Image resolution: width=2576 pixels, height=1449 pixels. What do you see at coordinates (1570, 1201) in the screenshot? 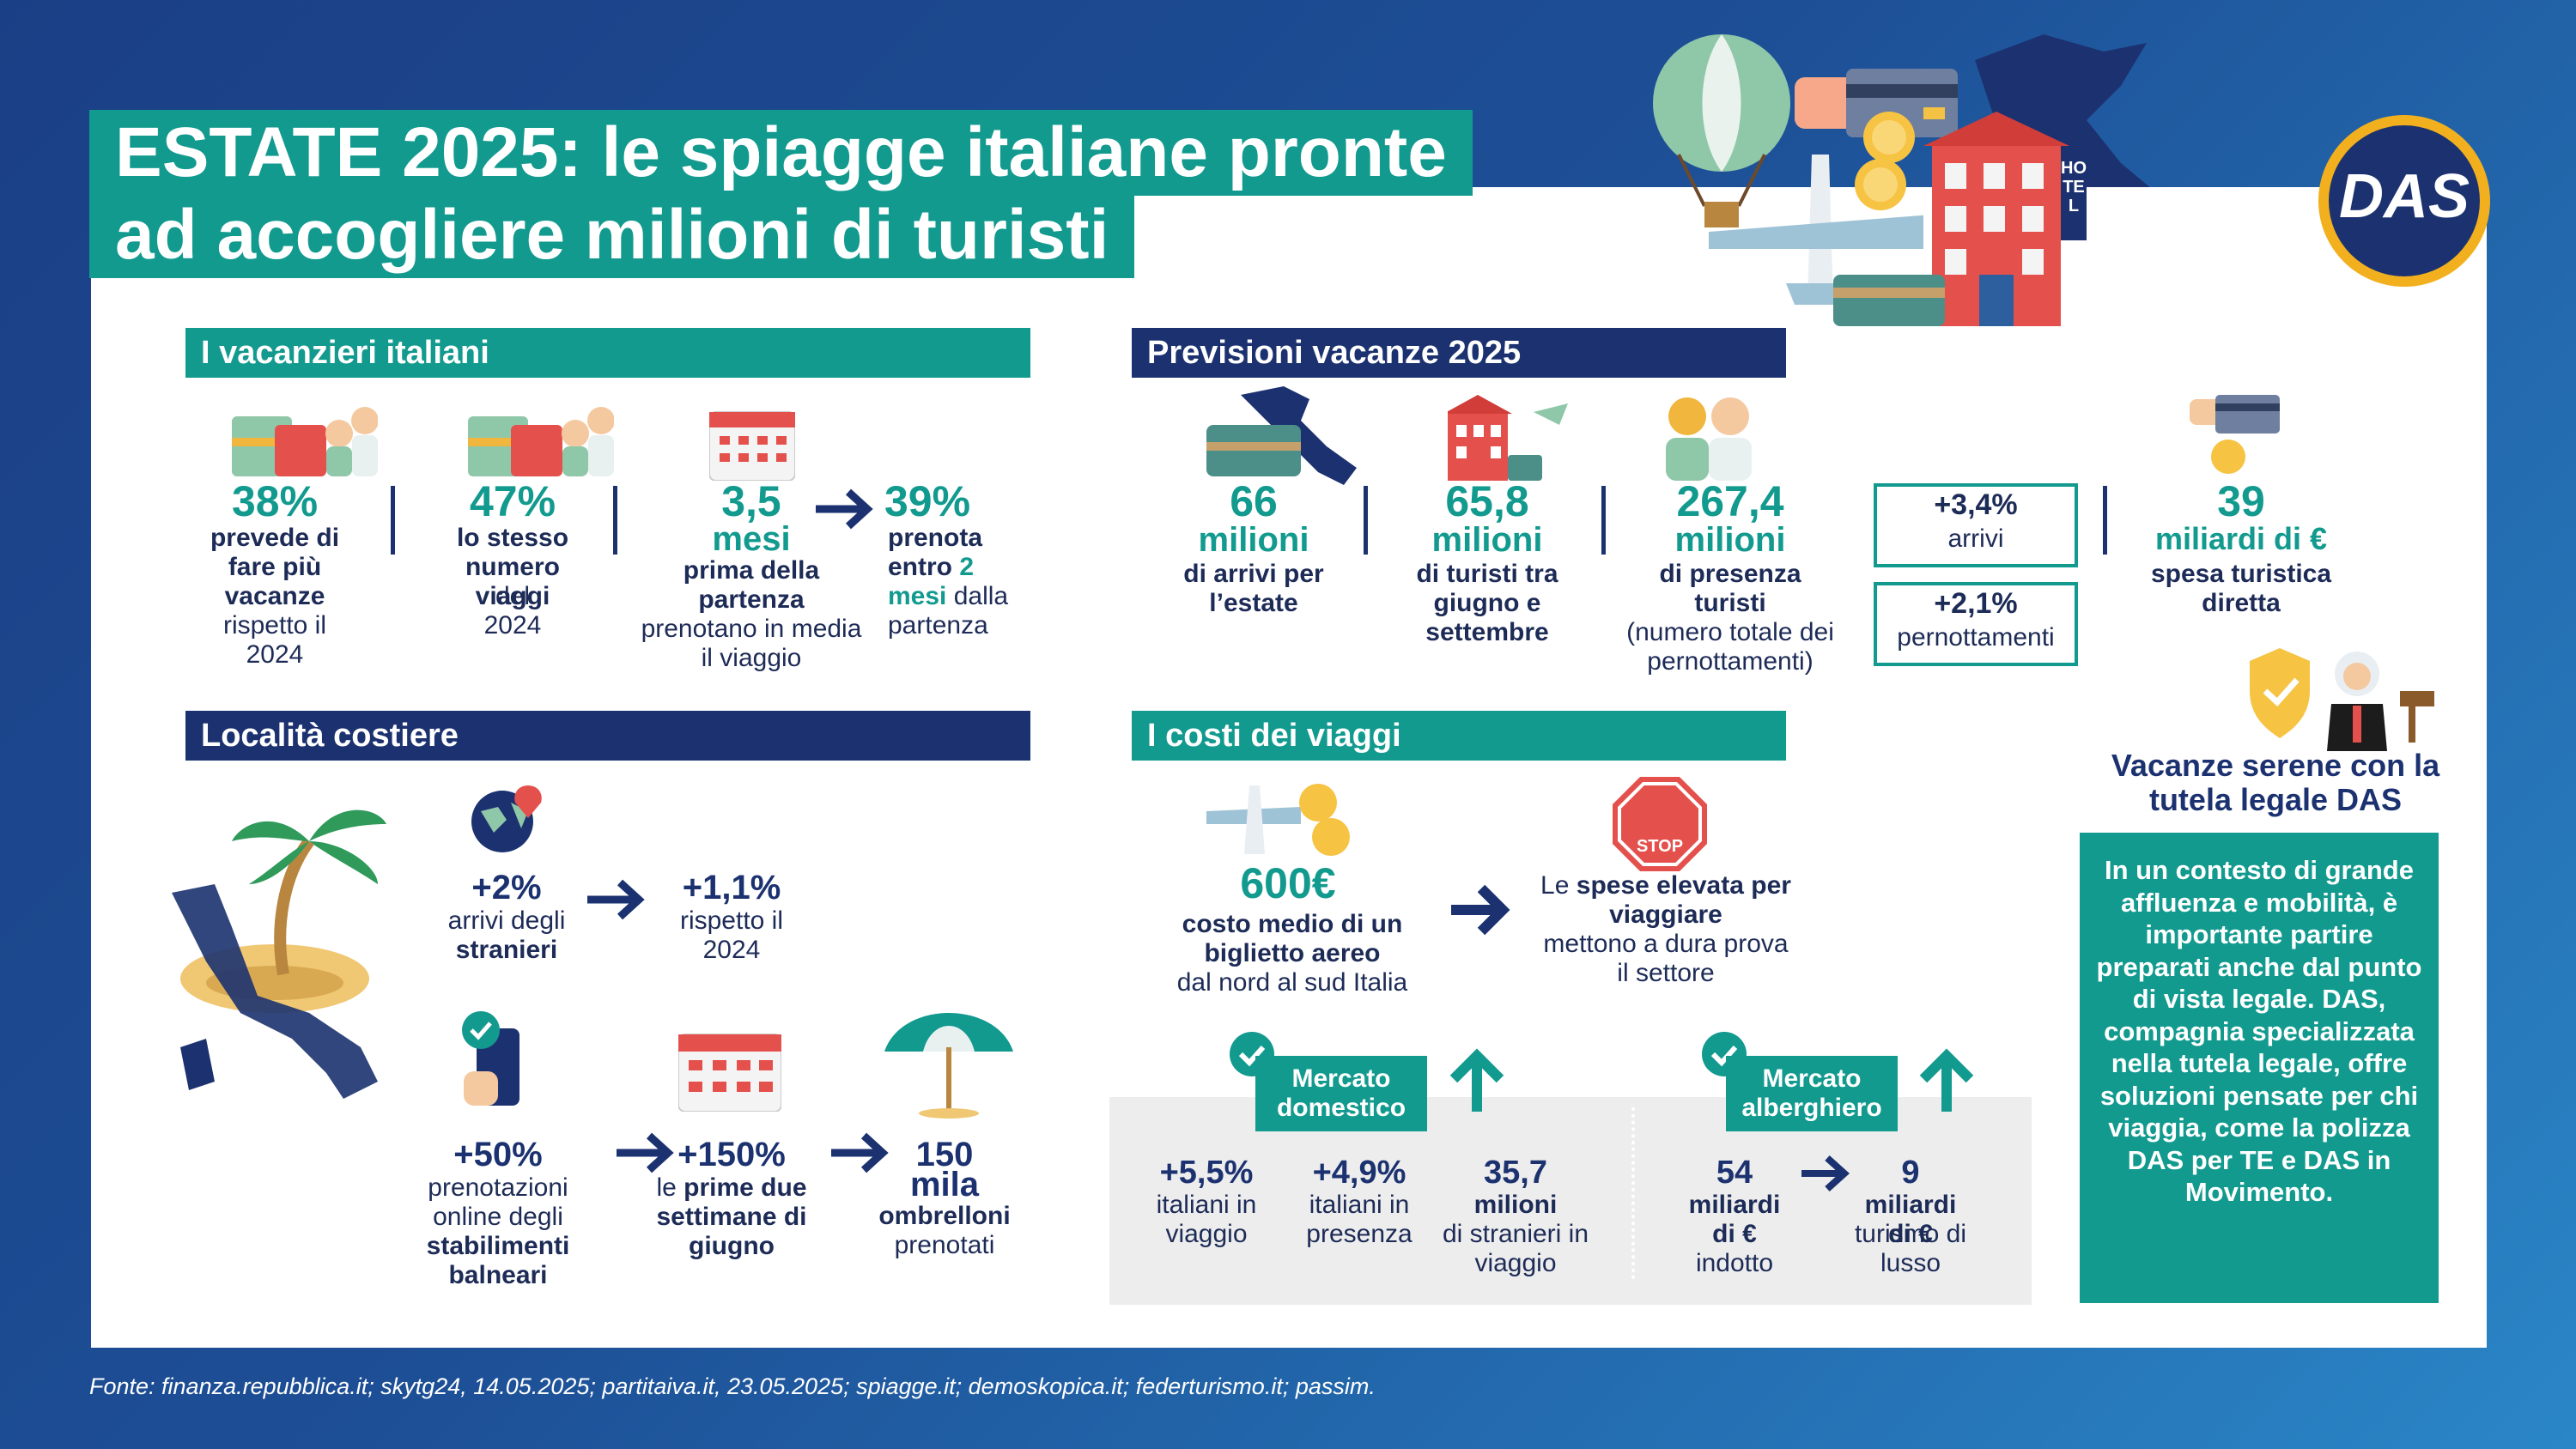
I see `market-panel` at bounding box center [1570, 1201].